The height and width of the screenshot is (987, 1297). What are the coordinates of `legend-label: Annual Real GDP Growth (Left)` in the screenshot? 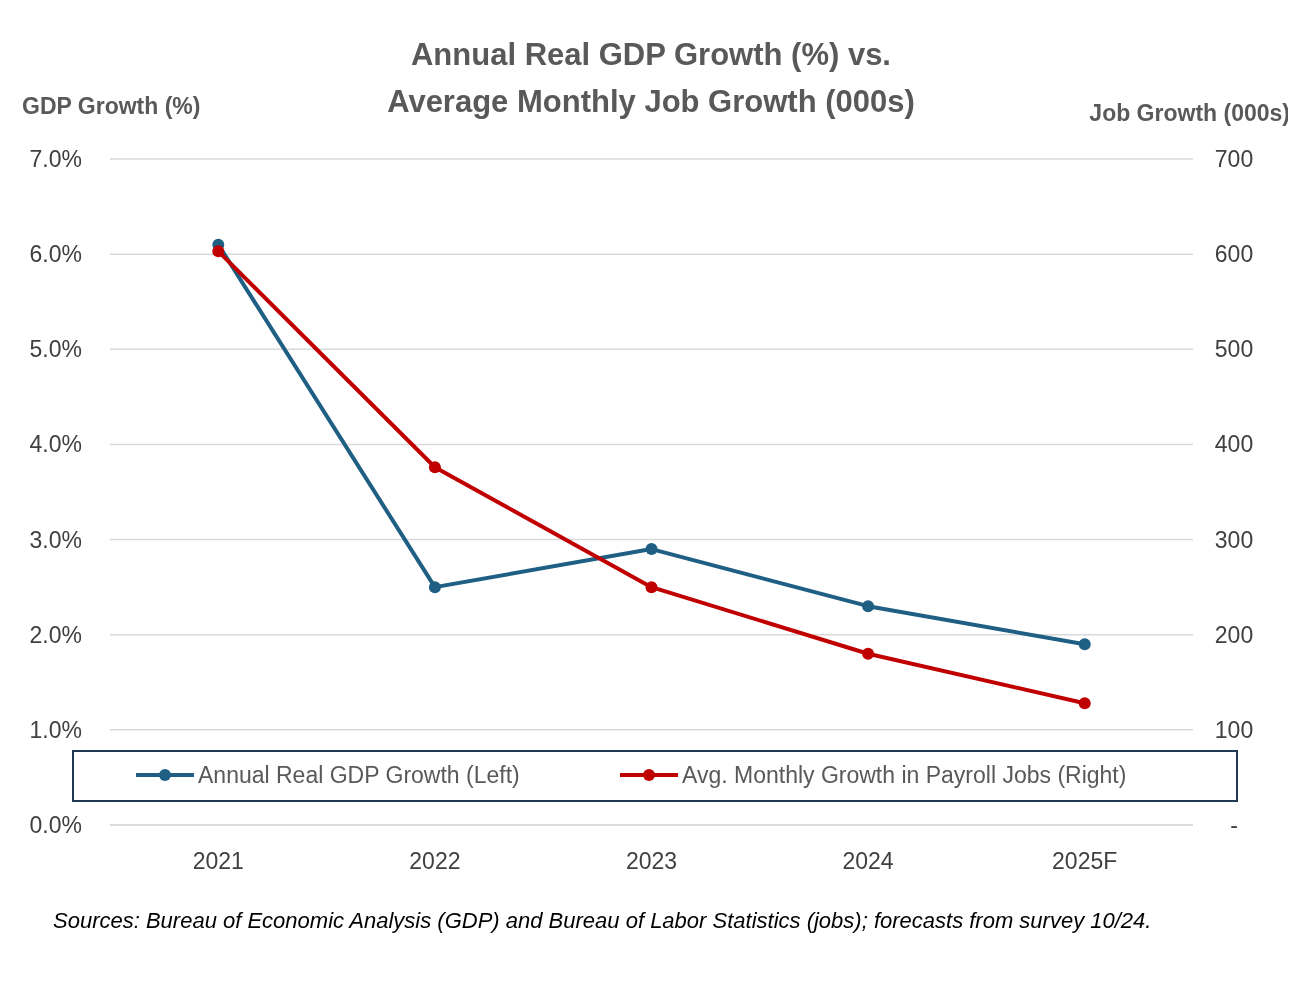 It's located at (359, 775).